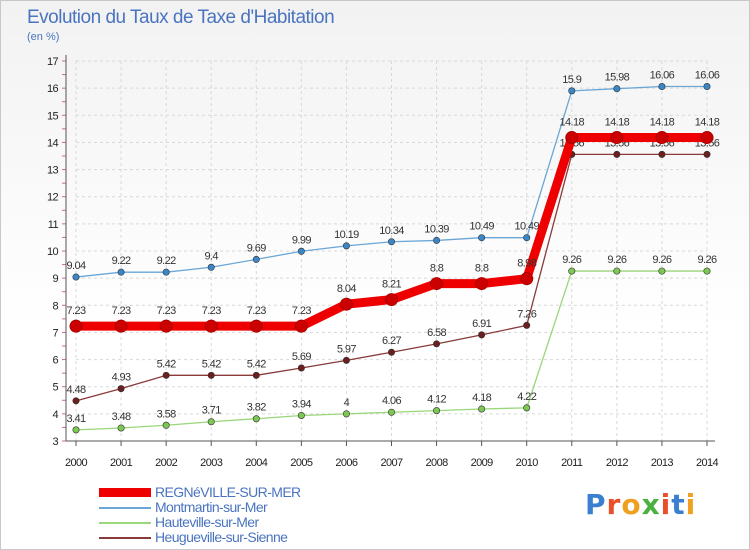  Describe the element at coordinates (526, 397) in the screenshot. I see `data-label: 4.22` at that location.